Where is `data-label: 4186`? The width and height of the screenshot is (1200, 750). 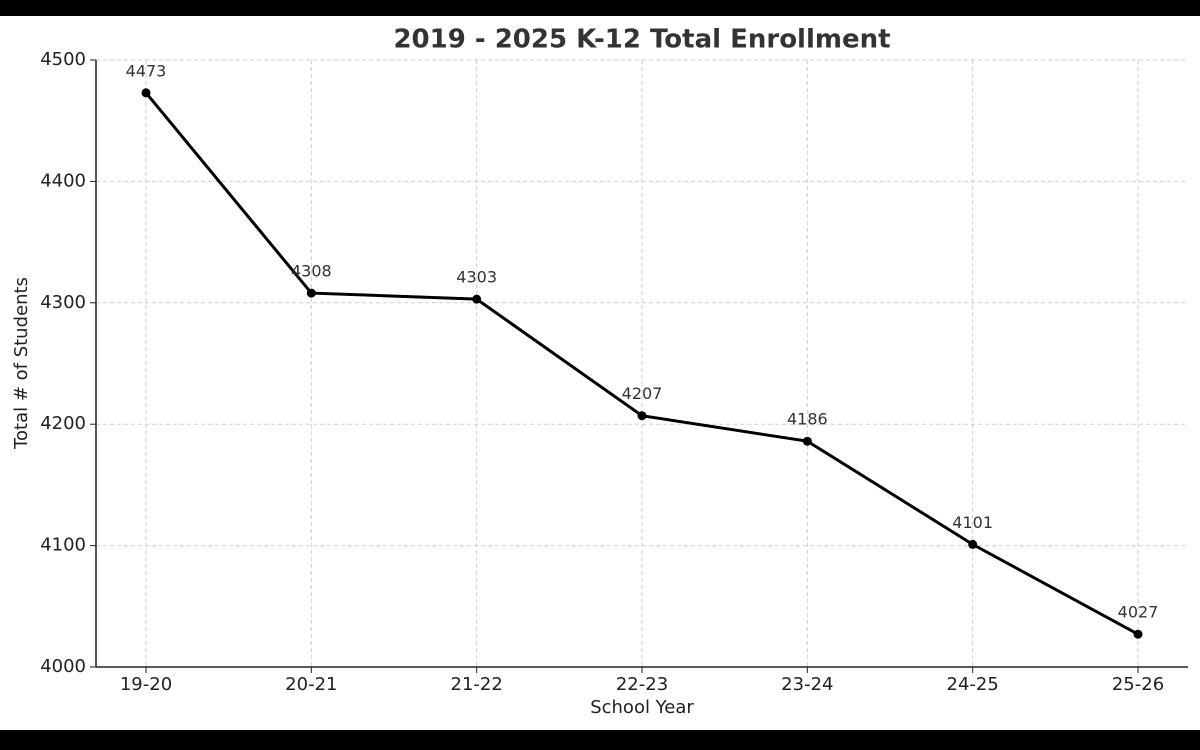 data-label: 4186 is located at coordinates (807, 419).